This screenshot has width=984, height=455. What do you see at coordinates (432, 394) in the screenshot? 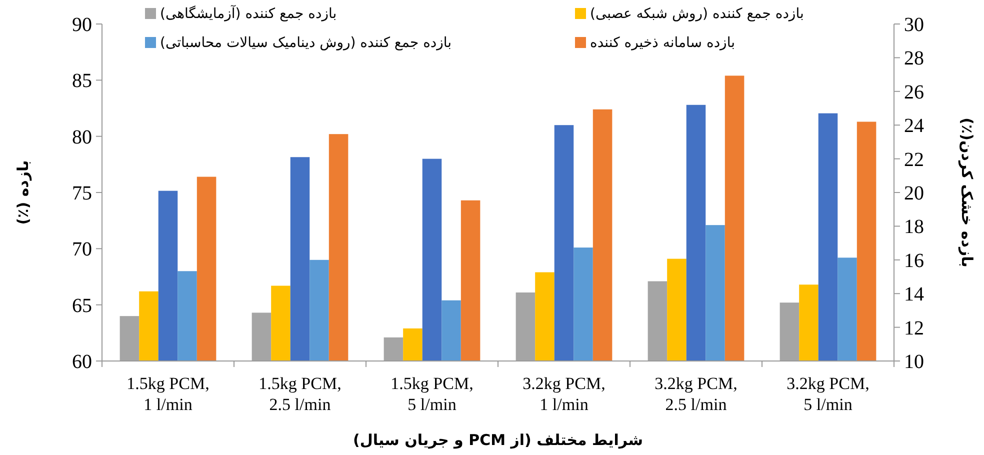
I see `x-tick-label: 1.5kg PCM, 5 l/min` at bounding box center [432, 394].